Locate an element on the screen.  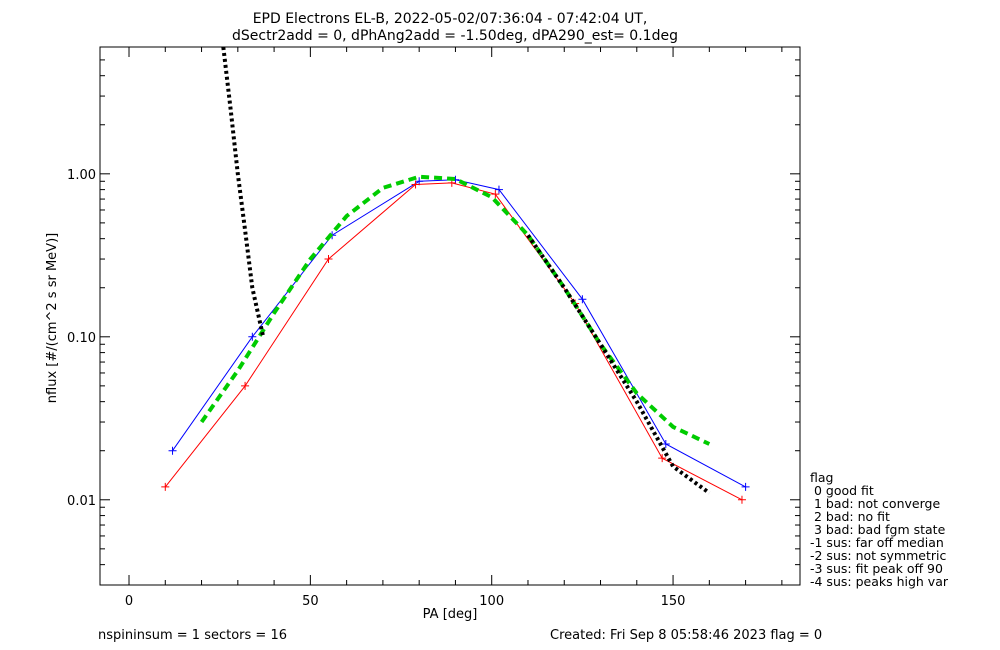
legend-item: -1 sus: far off median is located at coordinates (877, 542).